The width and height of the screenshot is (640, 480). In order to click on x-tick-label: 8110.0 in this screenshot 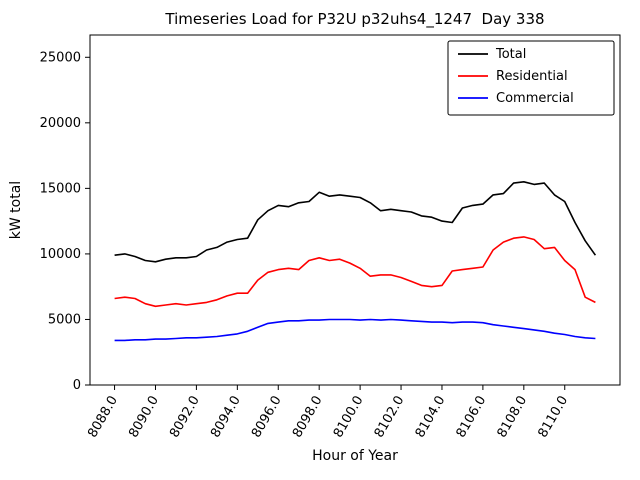, I will do `click(553, 417)`.